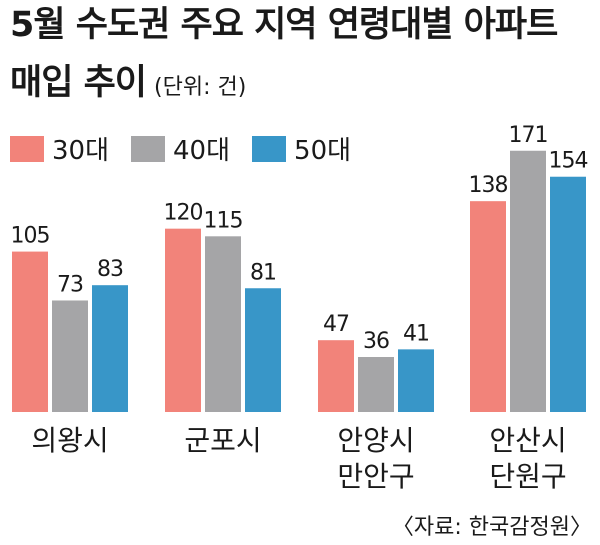 The width and height of the screenshot is (600, 545). I want to click on legend-item-40s: 40대, so click(180, 148).